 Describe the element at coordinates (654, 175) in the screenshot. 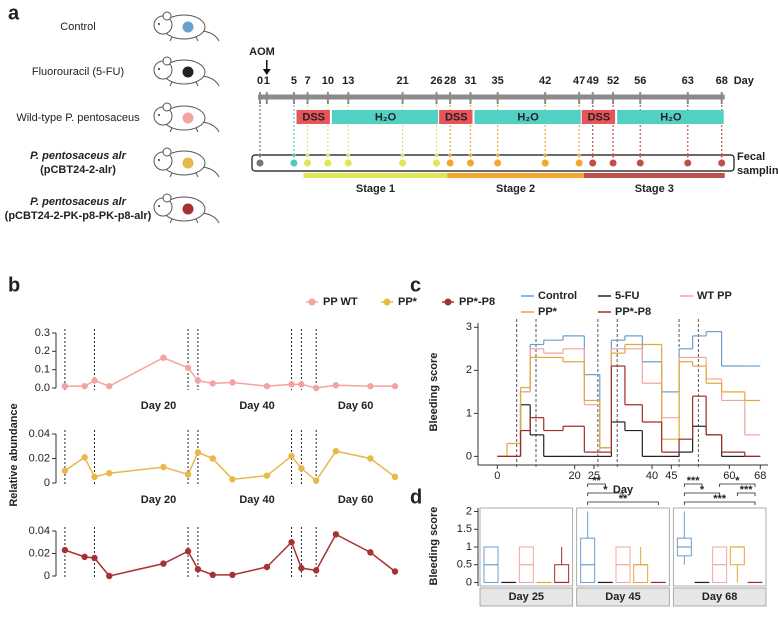

I see `stage-bar` at that location.